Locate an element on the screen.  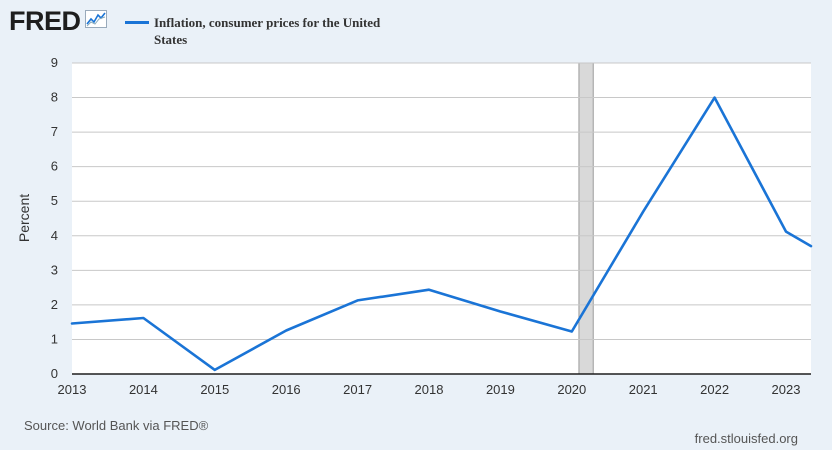
fred-logo: FRED is located at coordinates (58, 21).